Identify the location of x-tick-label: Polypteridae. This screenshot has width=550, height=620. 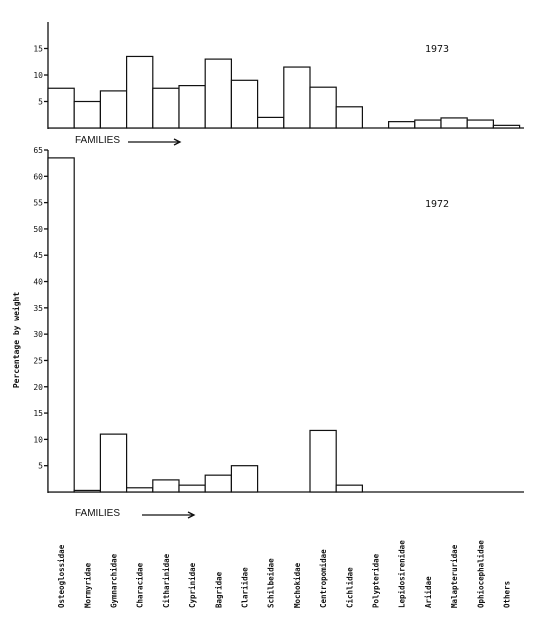
(376, 580).